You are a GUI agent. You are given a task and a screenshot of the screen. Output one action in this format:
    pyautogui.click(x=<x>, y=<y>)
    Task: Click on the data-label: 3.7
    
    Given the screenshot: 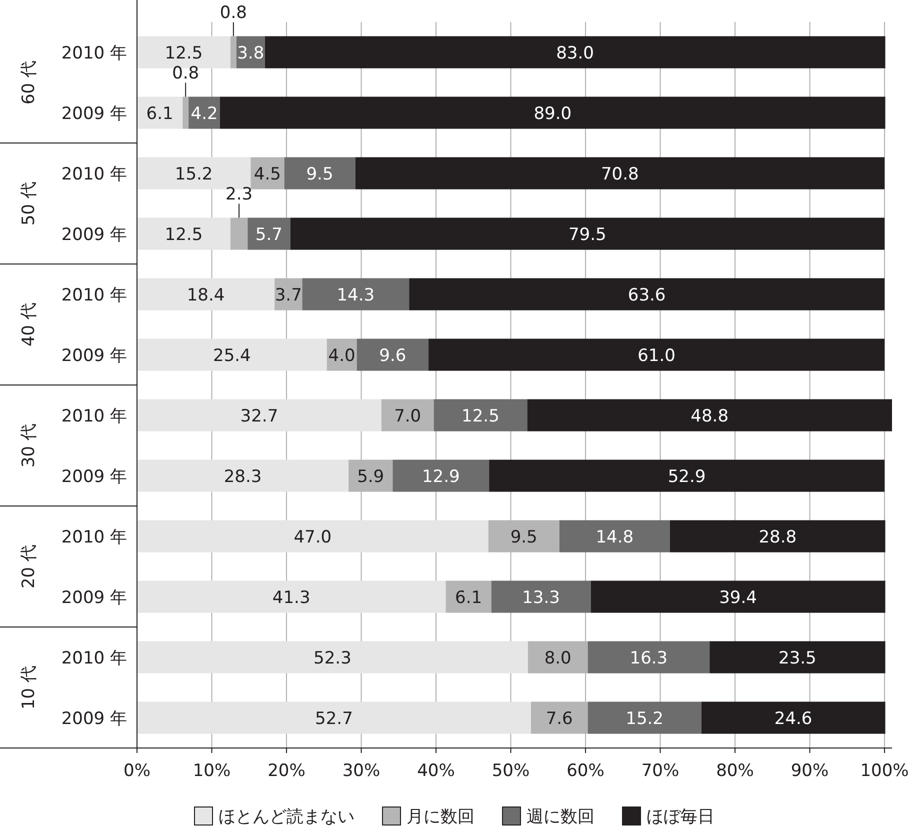 What is the action you would take?
    pyautogui.click(x=288, y=295)
    